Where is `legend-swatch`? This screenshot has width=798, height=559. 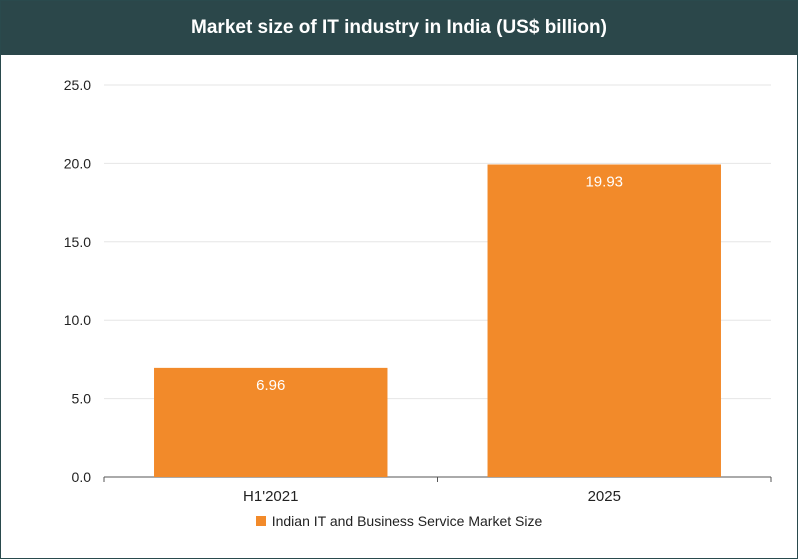 legend-swatch is located at coordinates (260, 521).